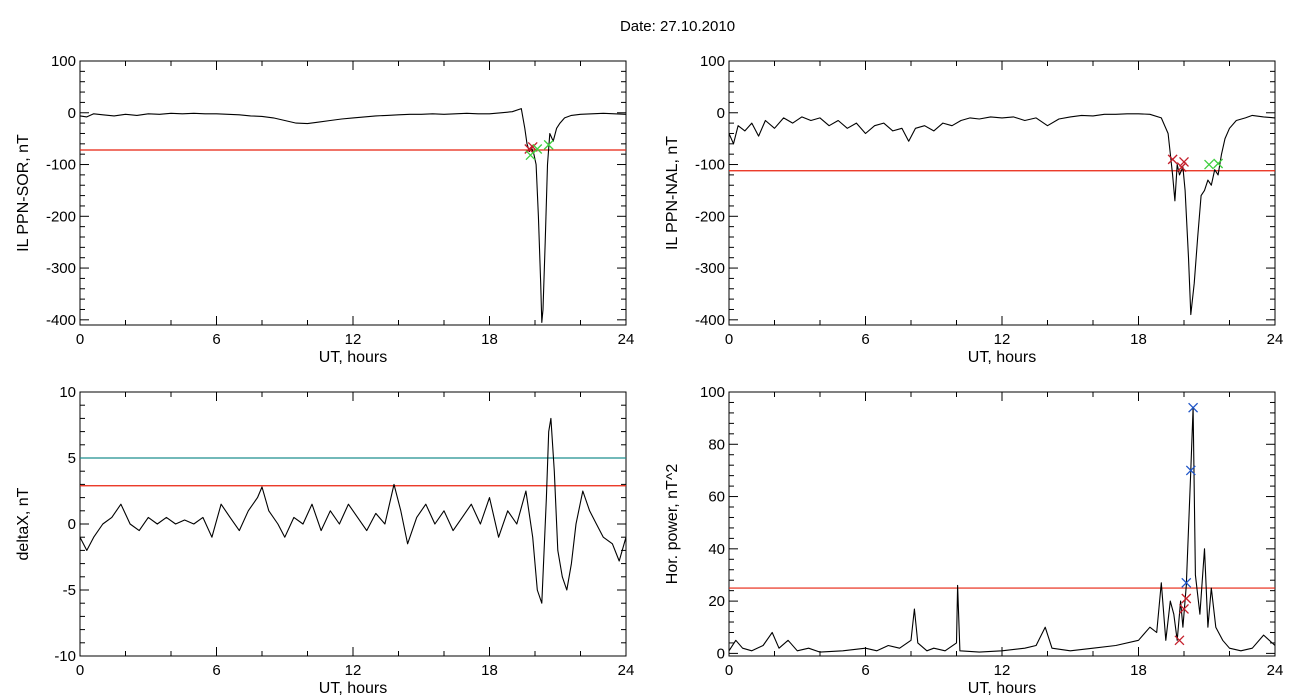 This screenshot has height=700, width=1300. Describe the element at coordinates (677, 26) in the screenshot. I see `figure-title: Date: 27.10.2010` at that location.